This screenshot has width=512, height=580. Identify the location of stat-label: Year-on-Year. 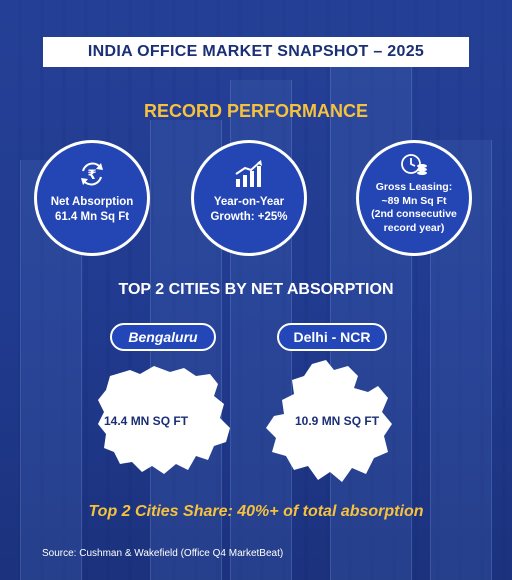
(249, 202).